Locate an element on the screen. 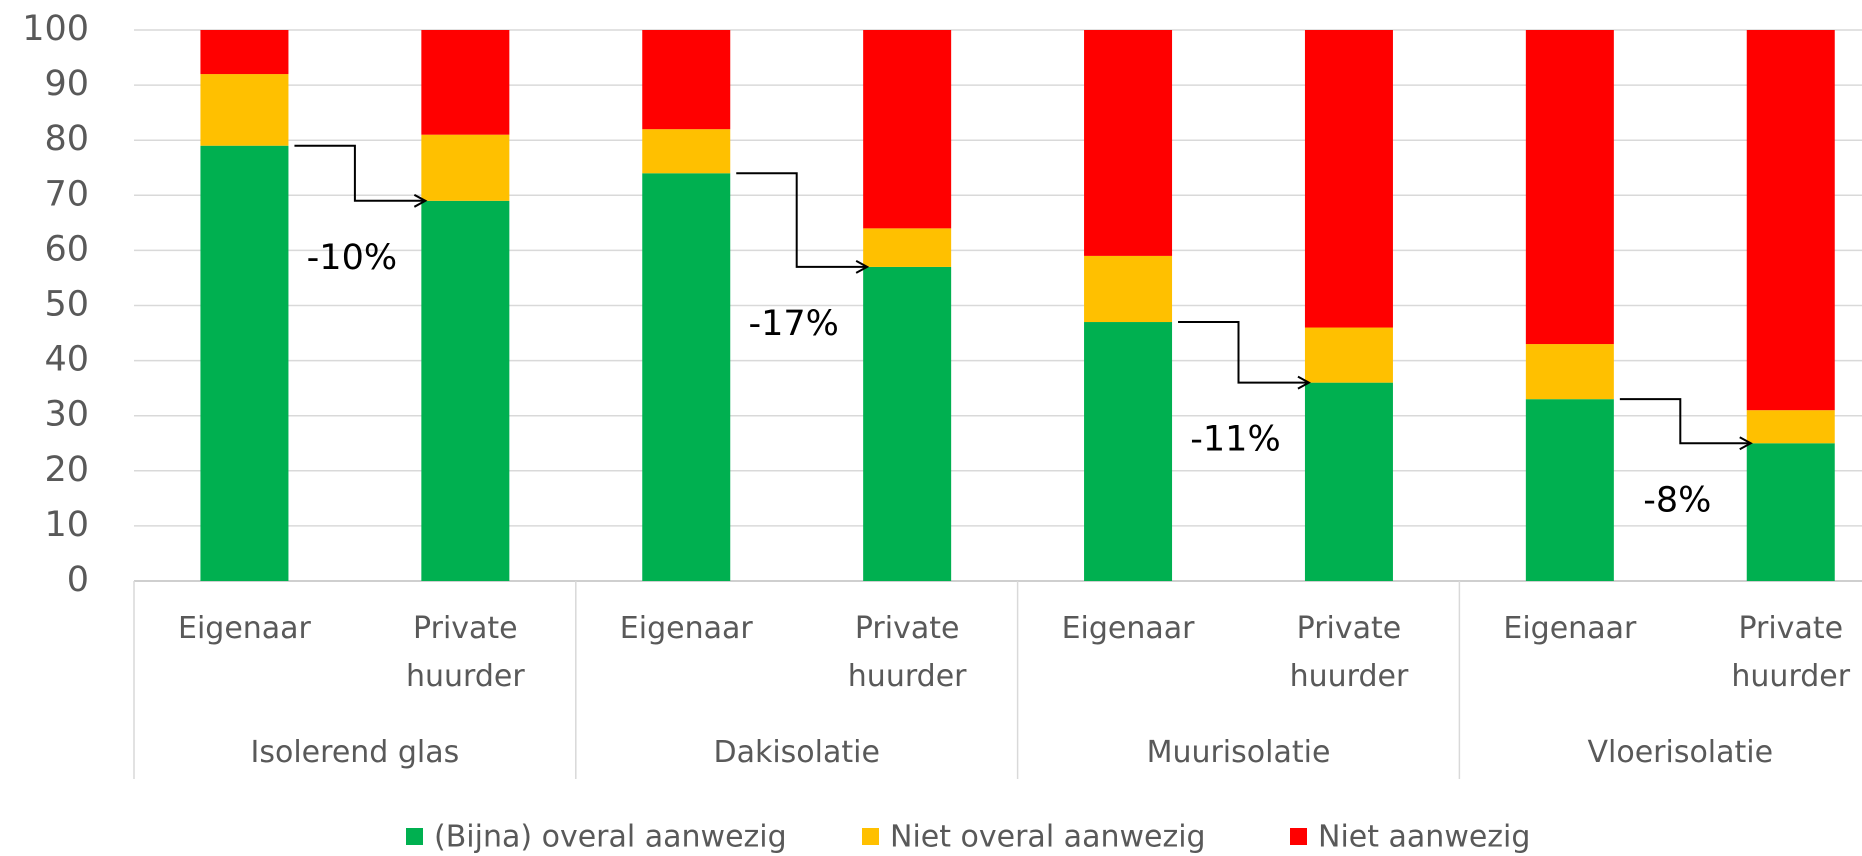 The width and height of the screenshot is (1862, 856). legend-label: (Bijna) overal aanwezig is located at coordinates (610, 837).